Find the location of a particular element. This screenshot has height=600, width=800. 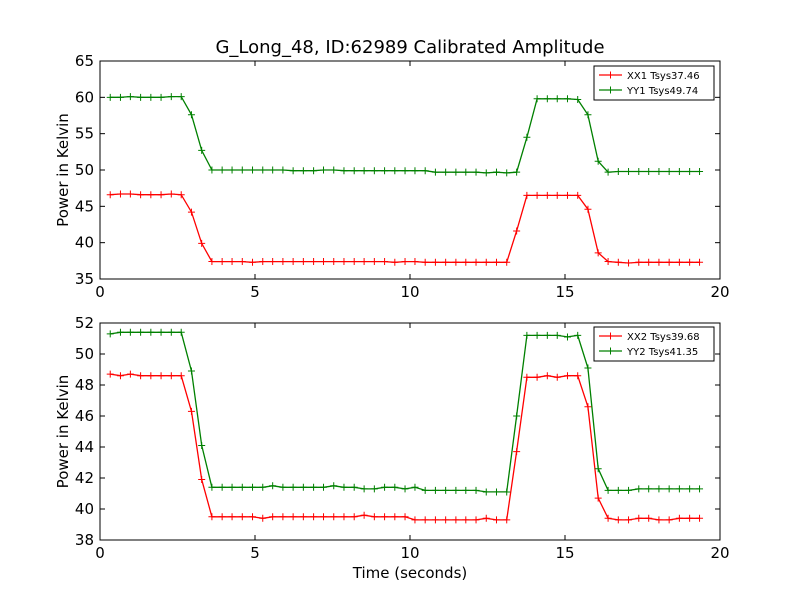

y-tick-label: 42 is located at coordinates (84, 478).